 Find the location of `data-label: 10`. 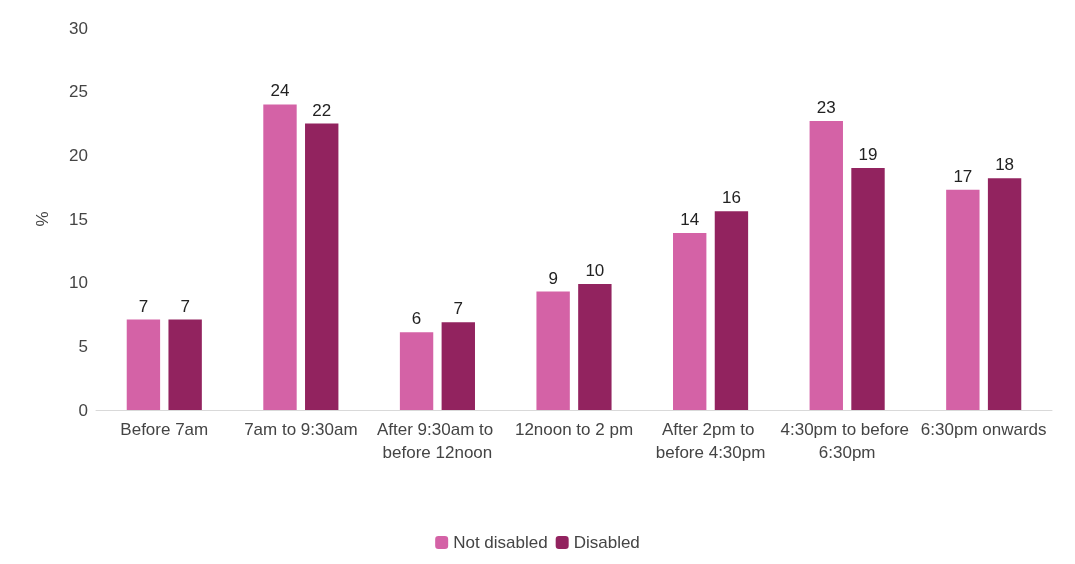

data-label: 10 is located at coordinates (595, 270).